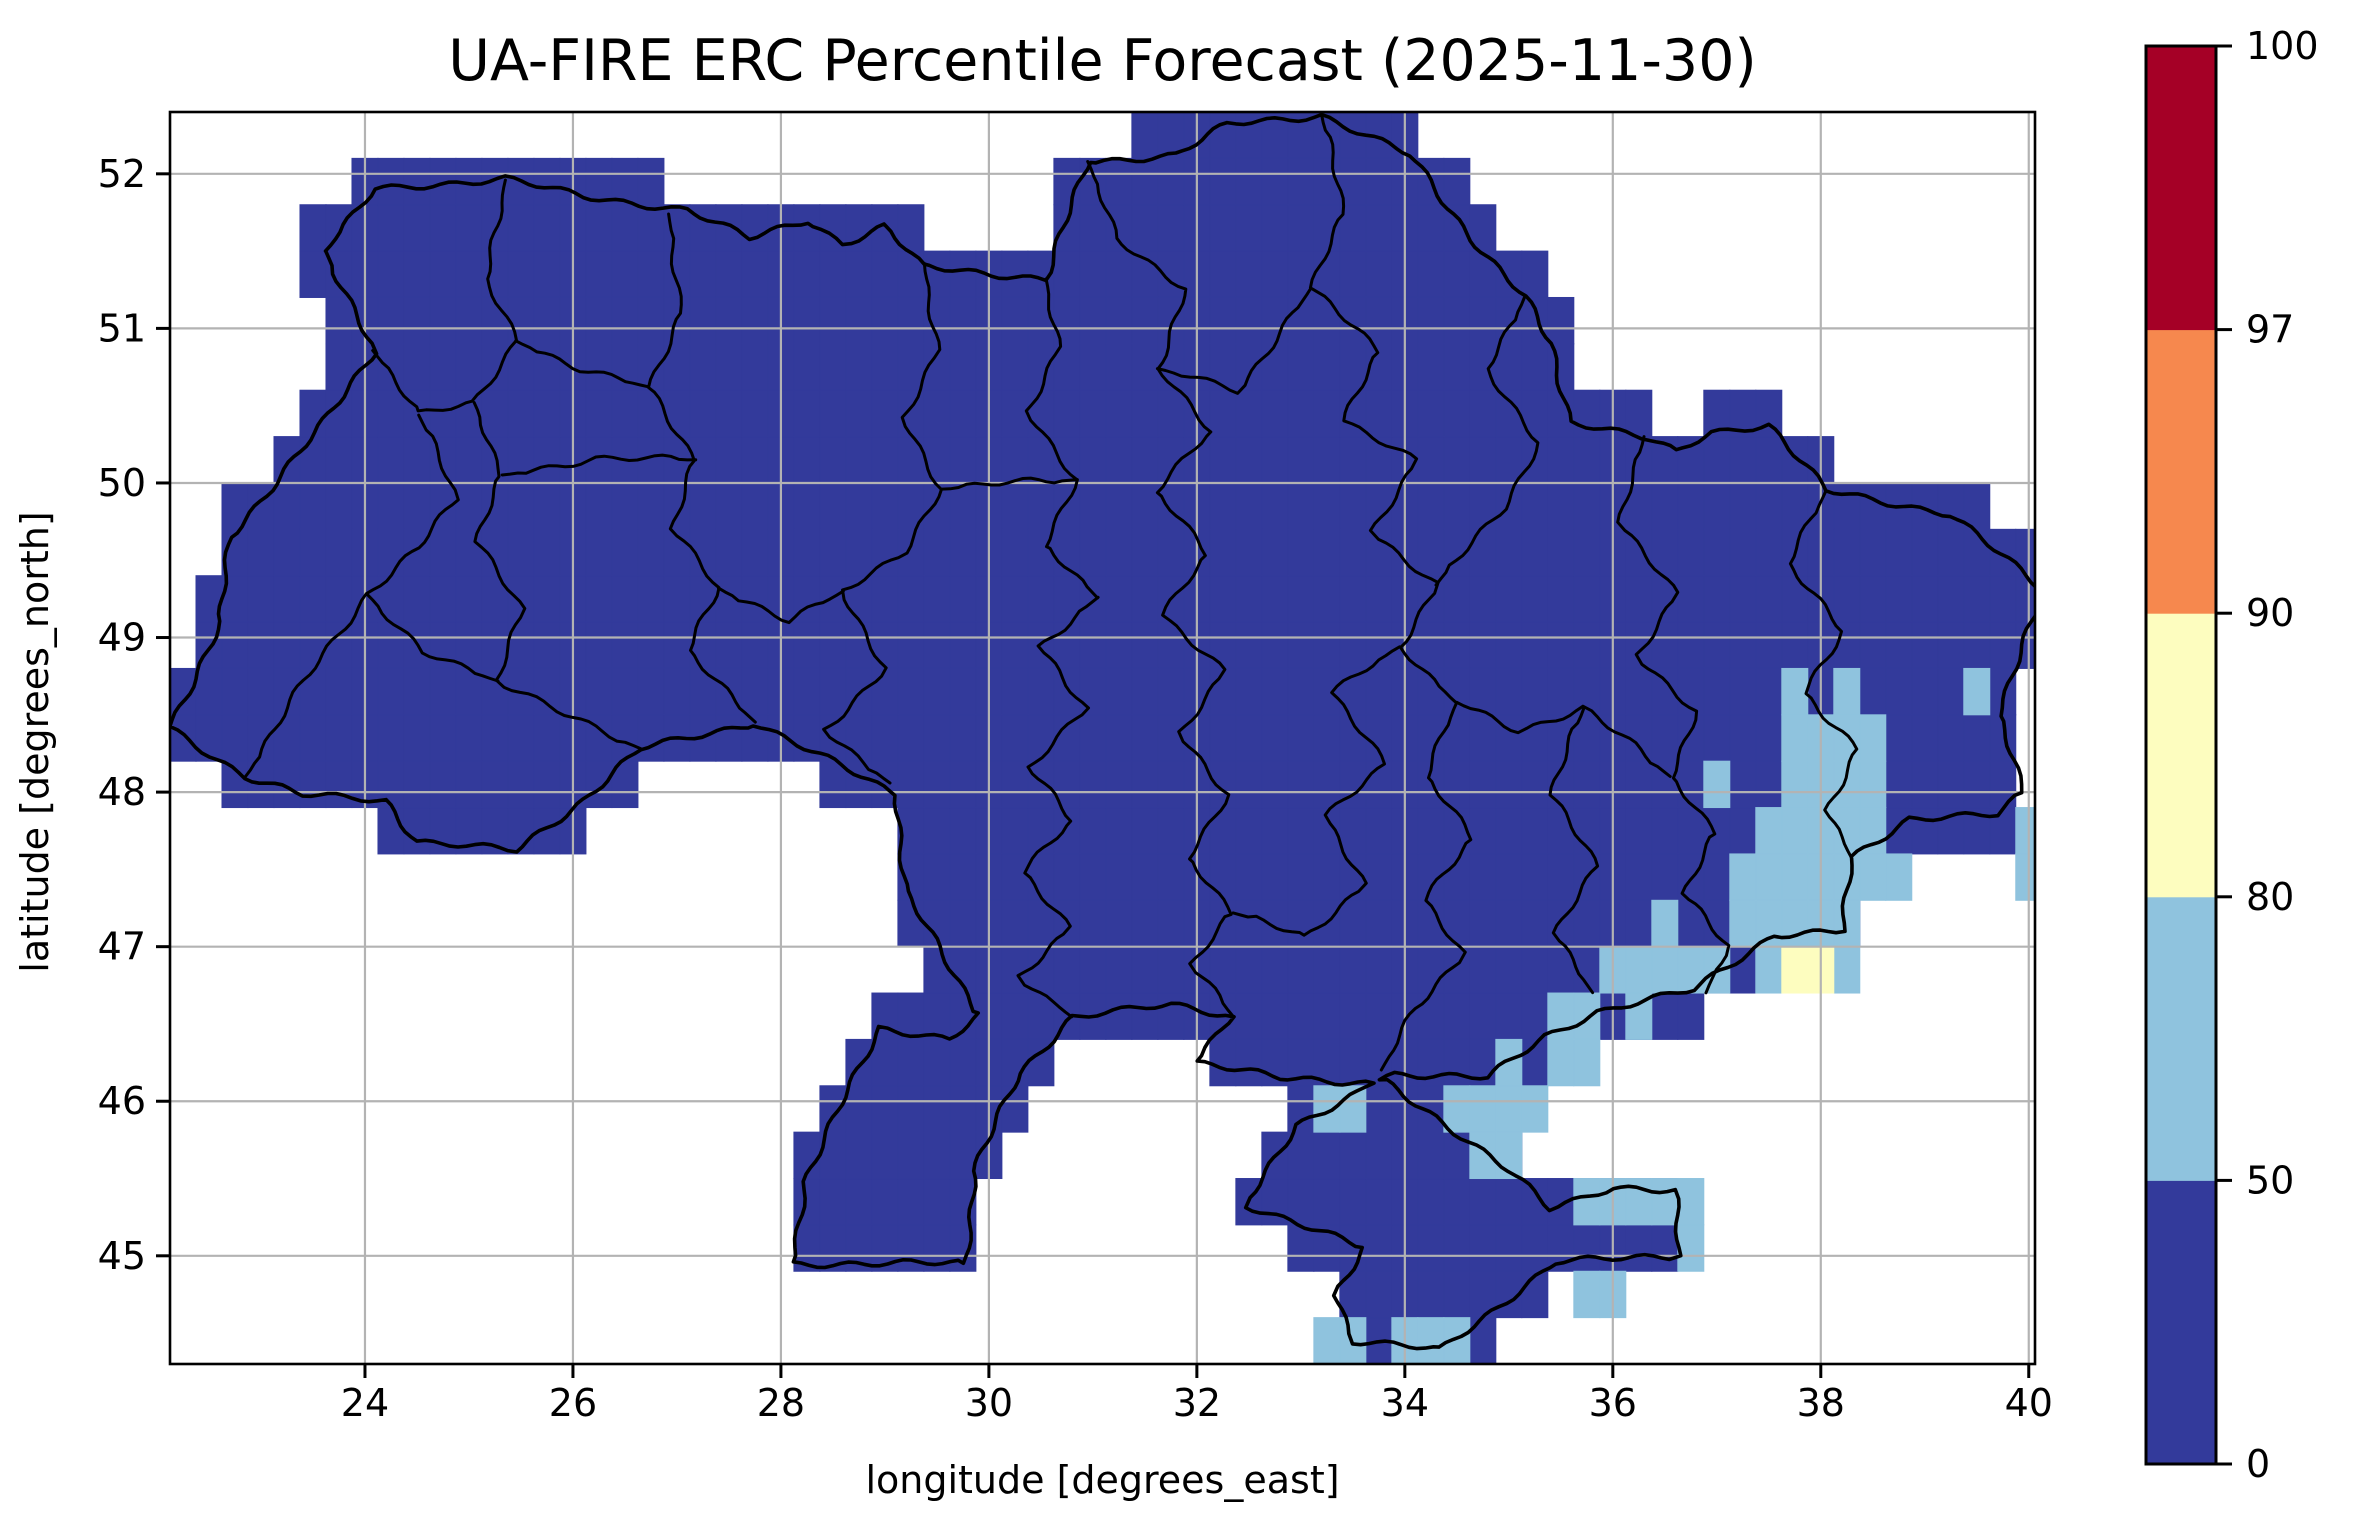 The height and width of the screenshot is (1517, 2354). What do you see at coordinates (2270, 897) in the screenshot?
I see `colorbar-tick-label: 80` at bounding box center [2270, 897].